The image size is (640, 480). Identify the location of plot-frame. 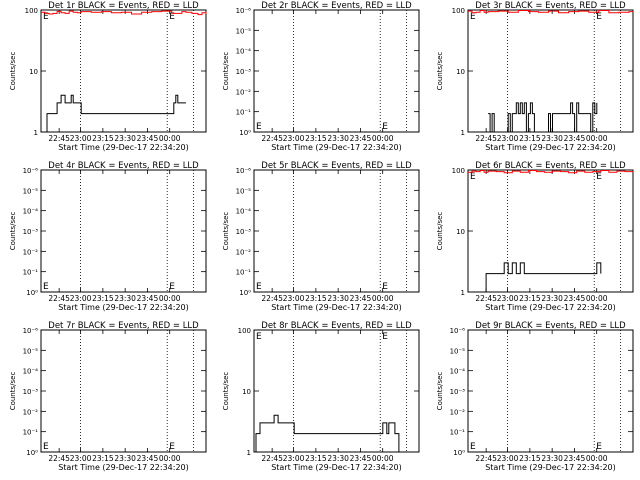
(123, 231).